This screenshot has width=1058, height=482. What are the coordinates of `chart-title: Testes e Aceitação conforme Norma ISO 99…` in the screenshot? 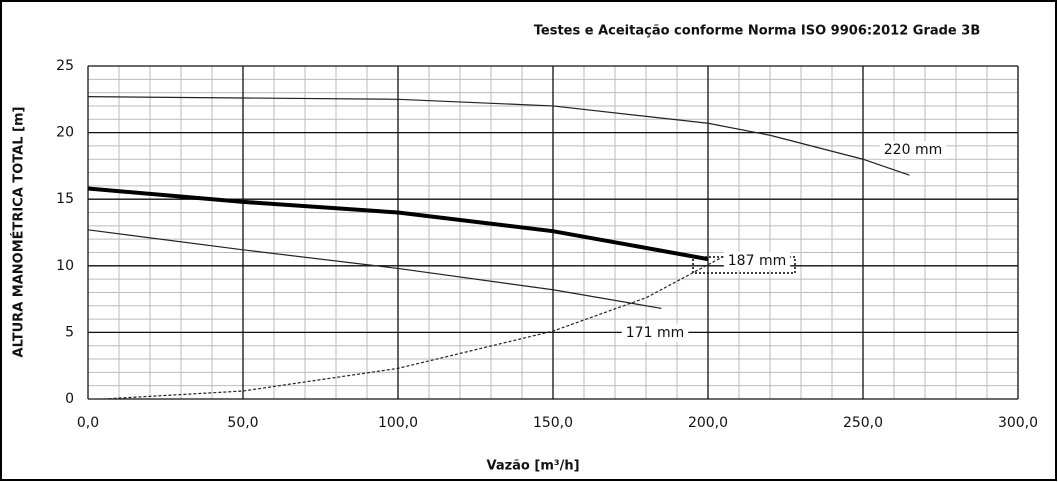 It's located at (757, 31).